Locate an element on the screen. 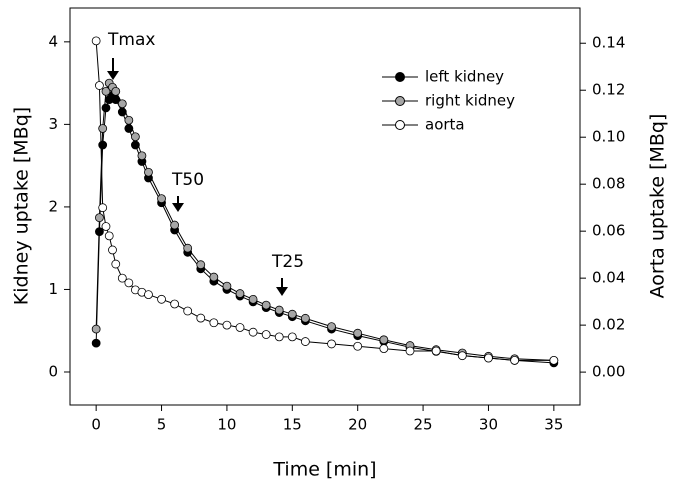 The image size is (674, 486). x-tick-label: 25 is located at coordinates (423, 425).